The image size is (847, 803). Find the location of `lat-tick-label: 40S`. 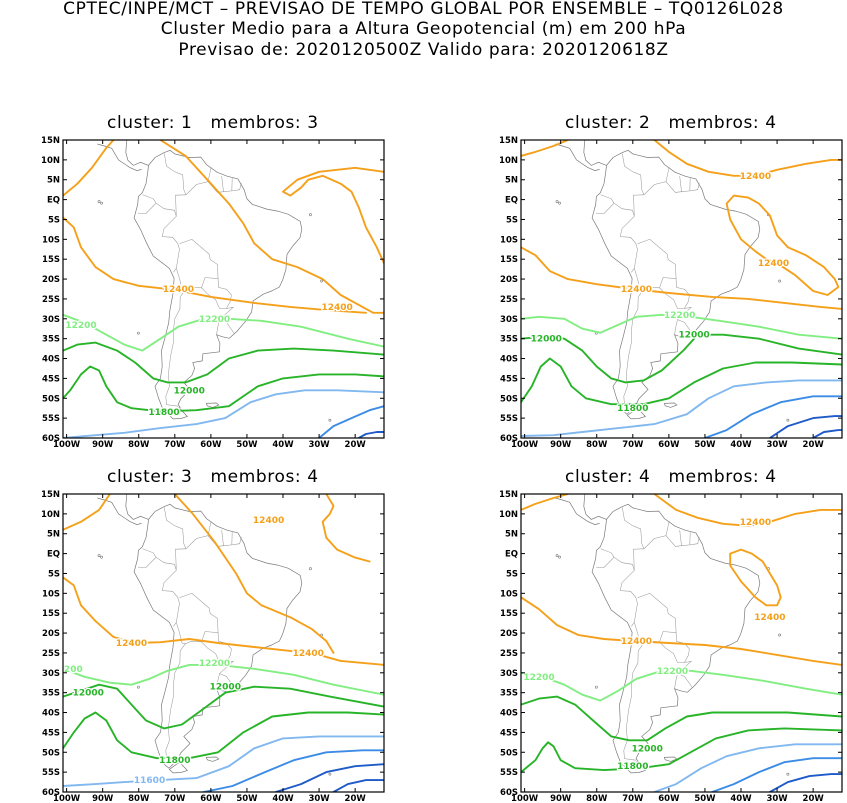

lat-tick-label: 40S is located at coordinates (509, 360).